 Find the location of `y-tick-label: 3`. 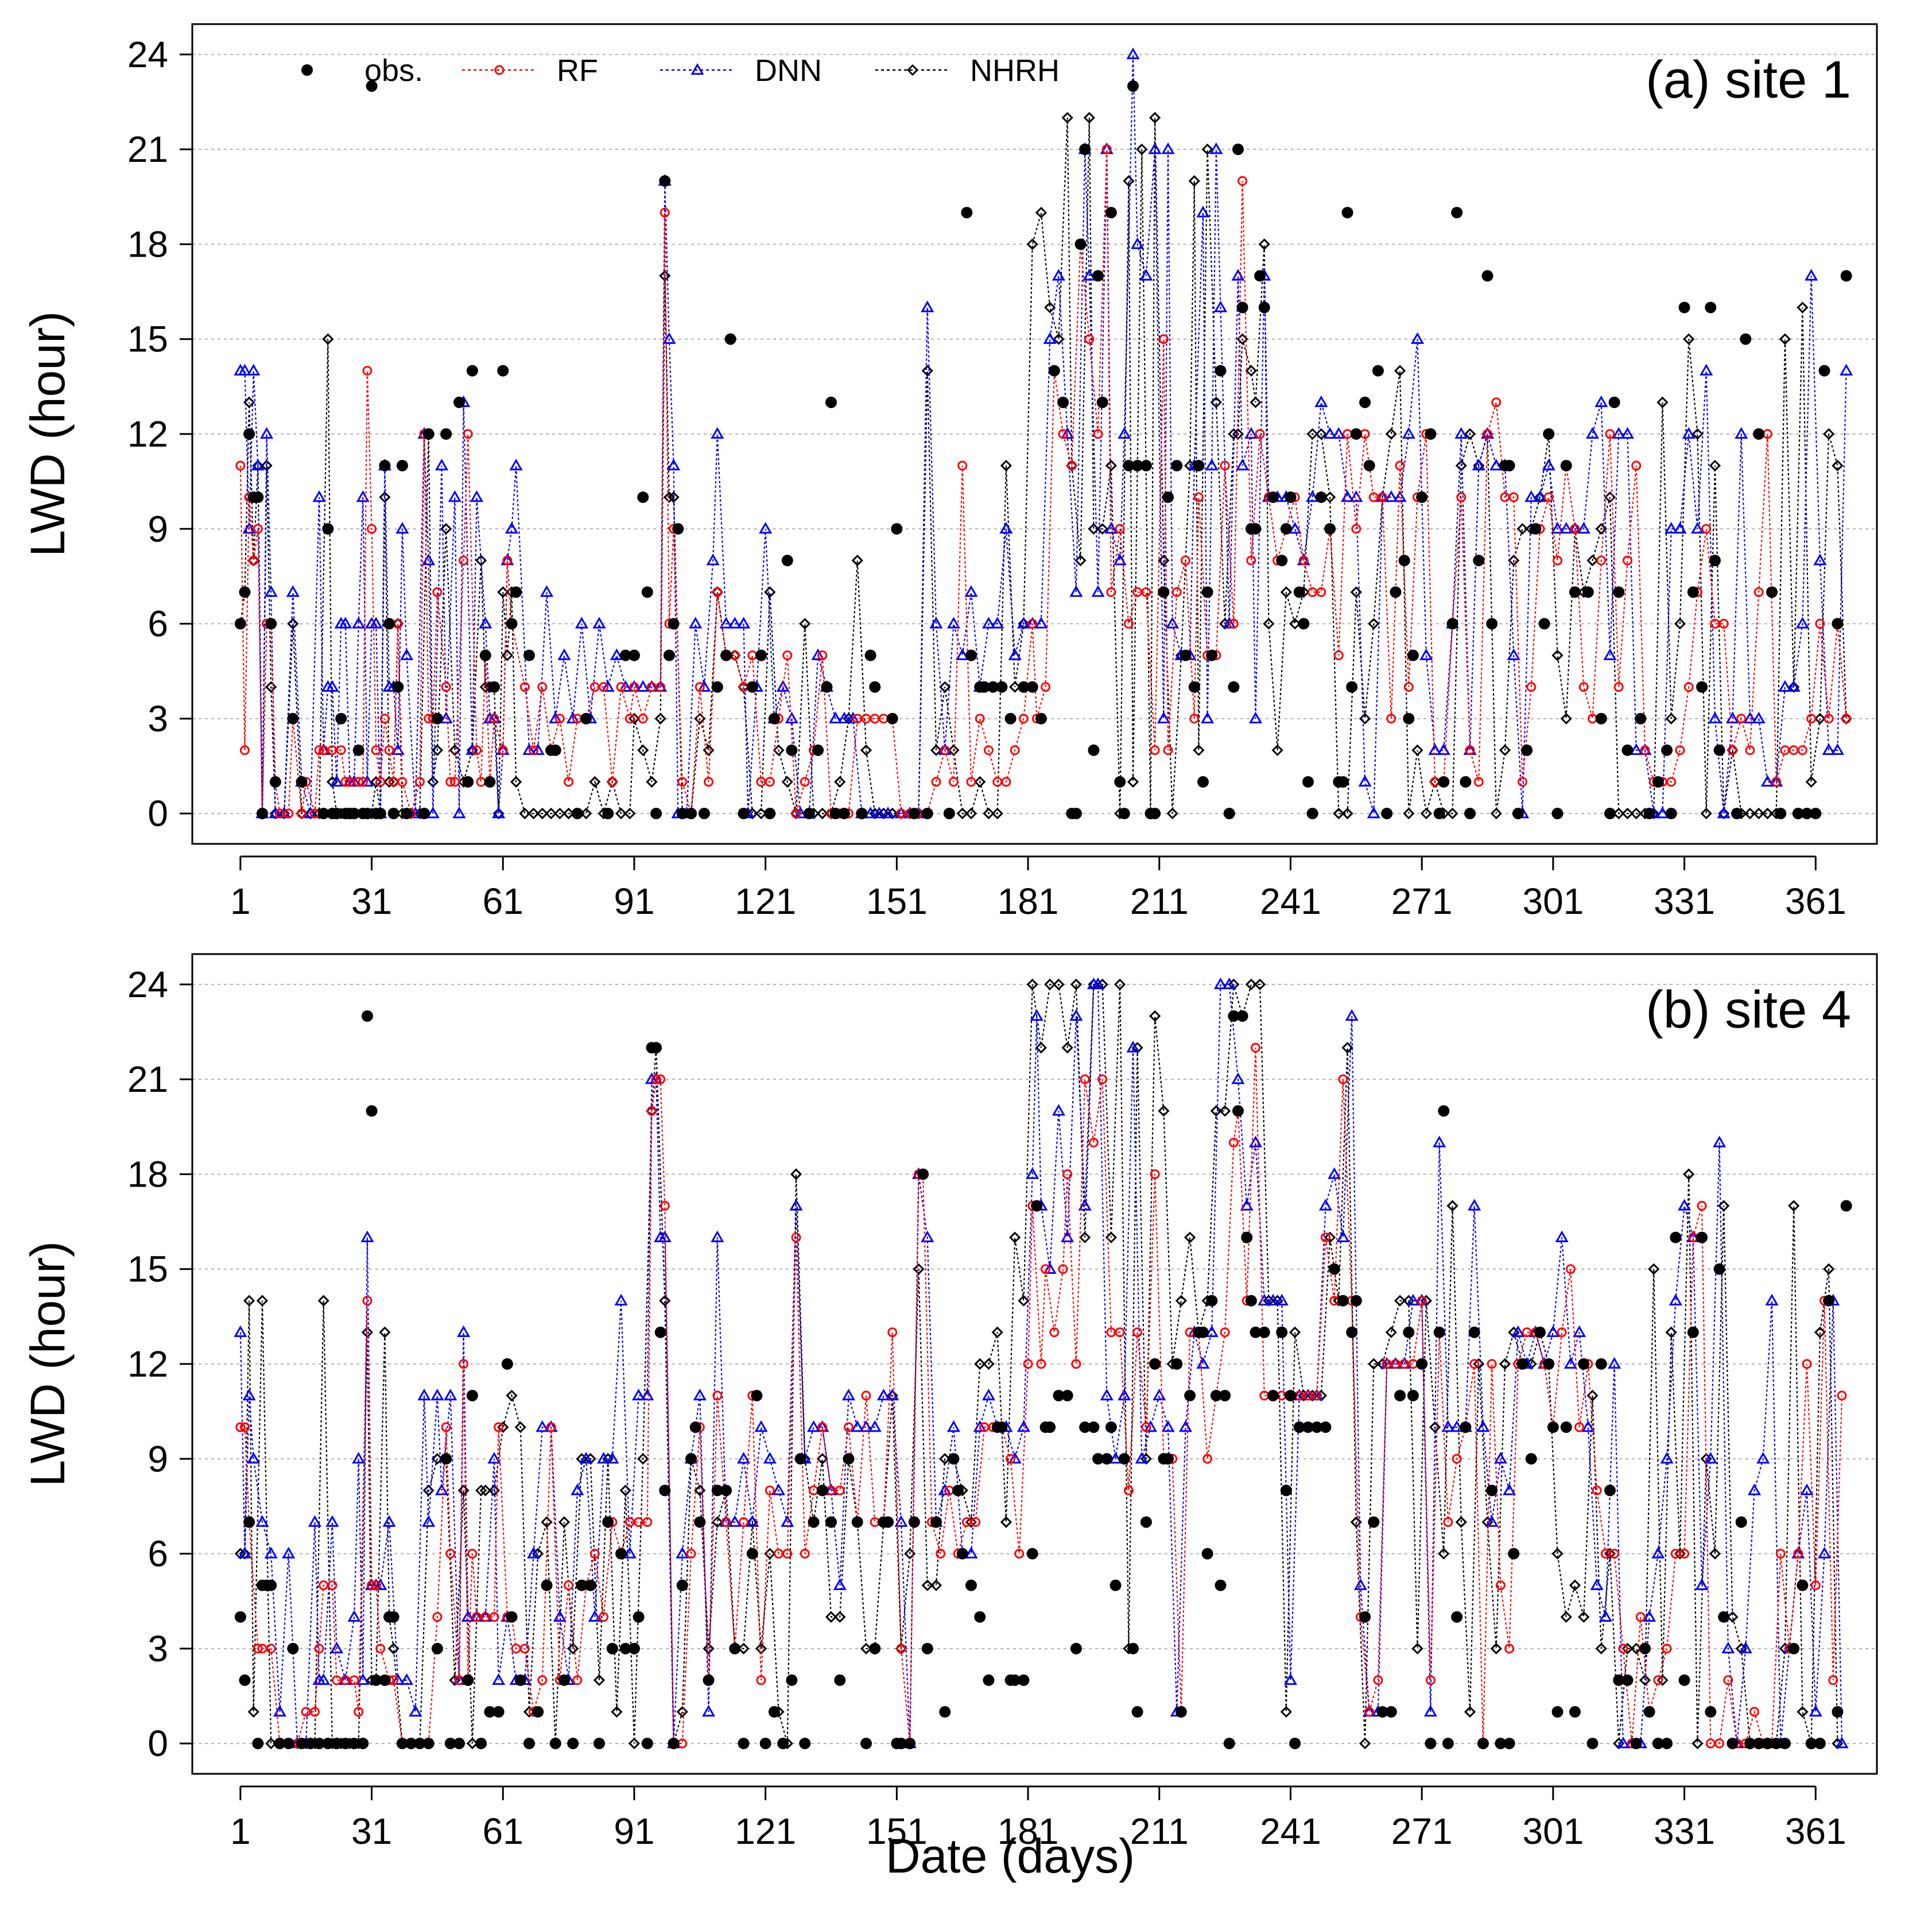

y-tick-label: 3 is located at coordinates (158, 718).